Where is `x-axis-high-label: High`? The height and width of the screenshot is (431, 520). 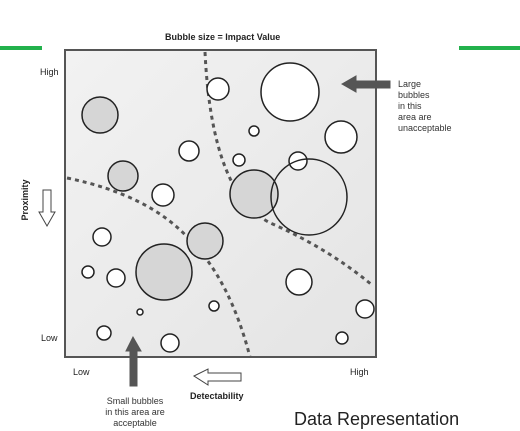 x-axis-high-label: High is located at coordinates (359, 372).